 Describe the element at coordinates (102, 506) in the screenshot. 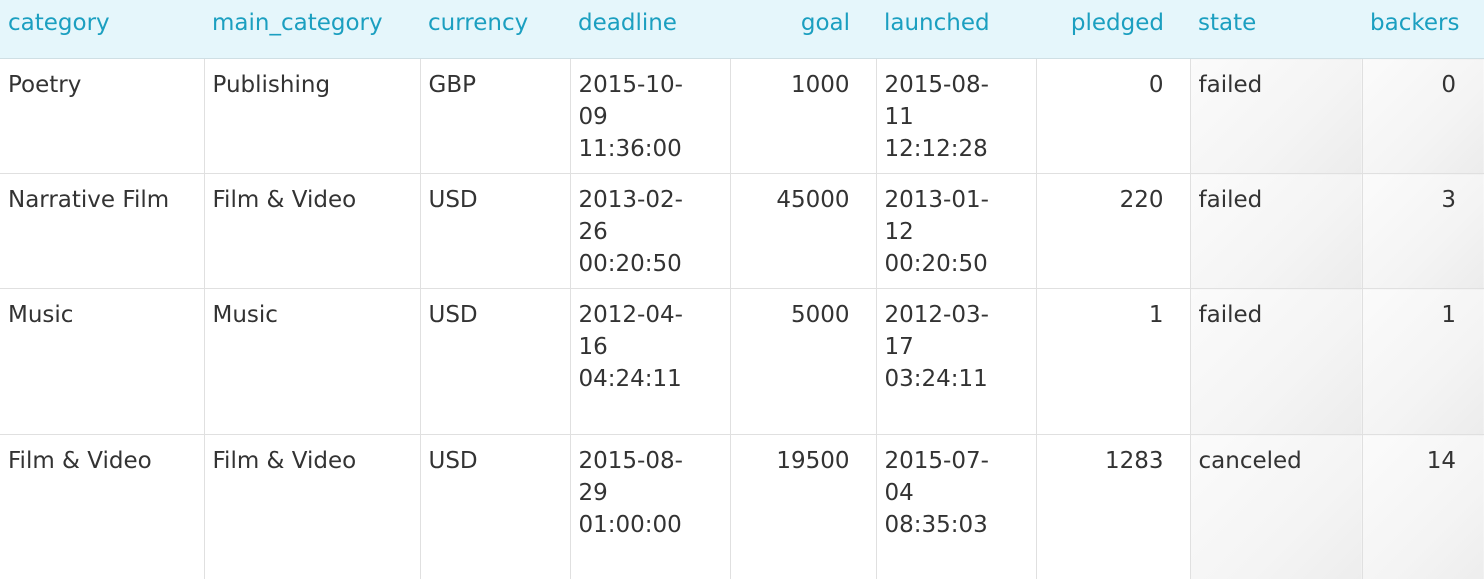

I see `cell-category: Film & Video` at that location.